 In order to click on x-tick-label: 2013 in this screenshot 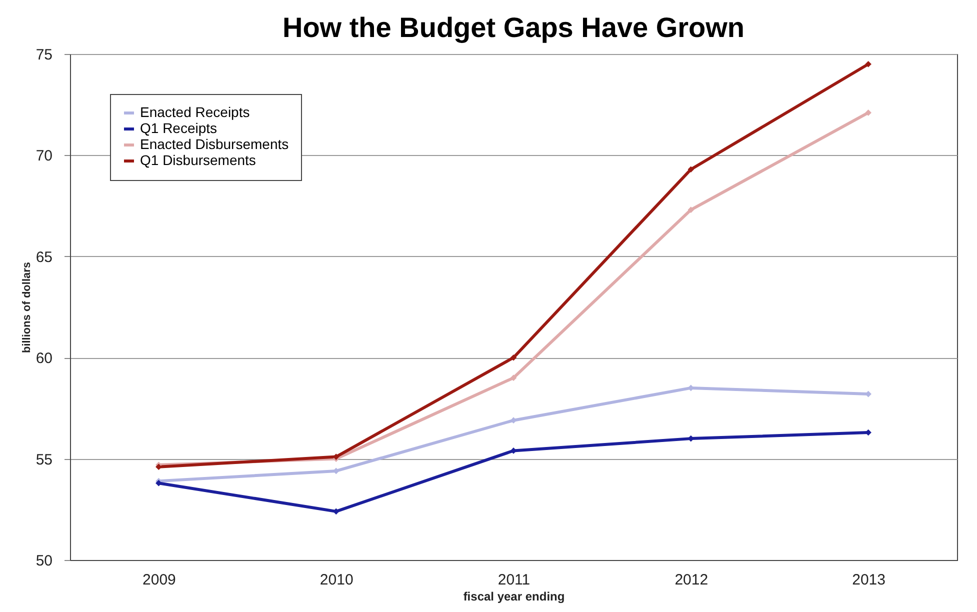, I will do `click(869, 580)`.